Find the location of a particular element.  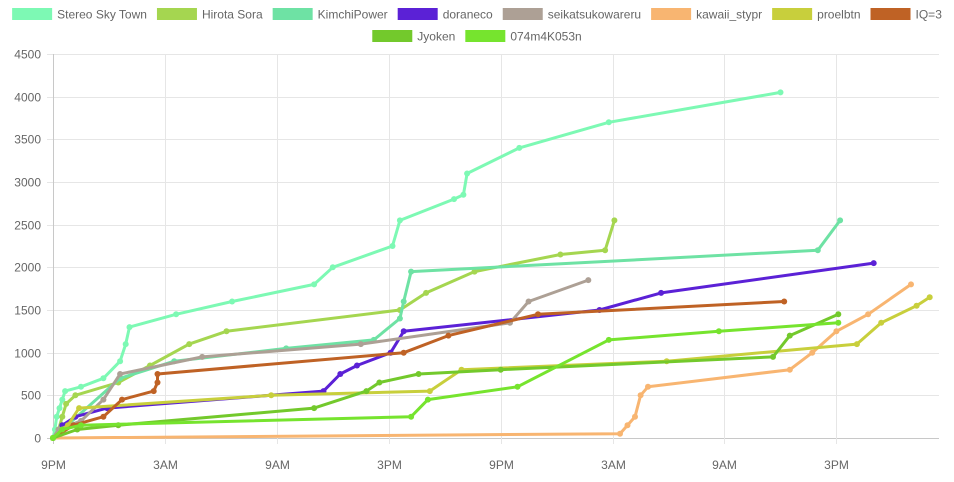

legend-item: Hirota Sora is located at coordinates (209, 15).